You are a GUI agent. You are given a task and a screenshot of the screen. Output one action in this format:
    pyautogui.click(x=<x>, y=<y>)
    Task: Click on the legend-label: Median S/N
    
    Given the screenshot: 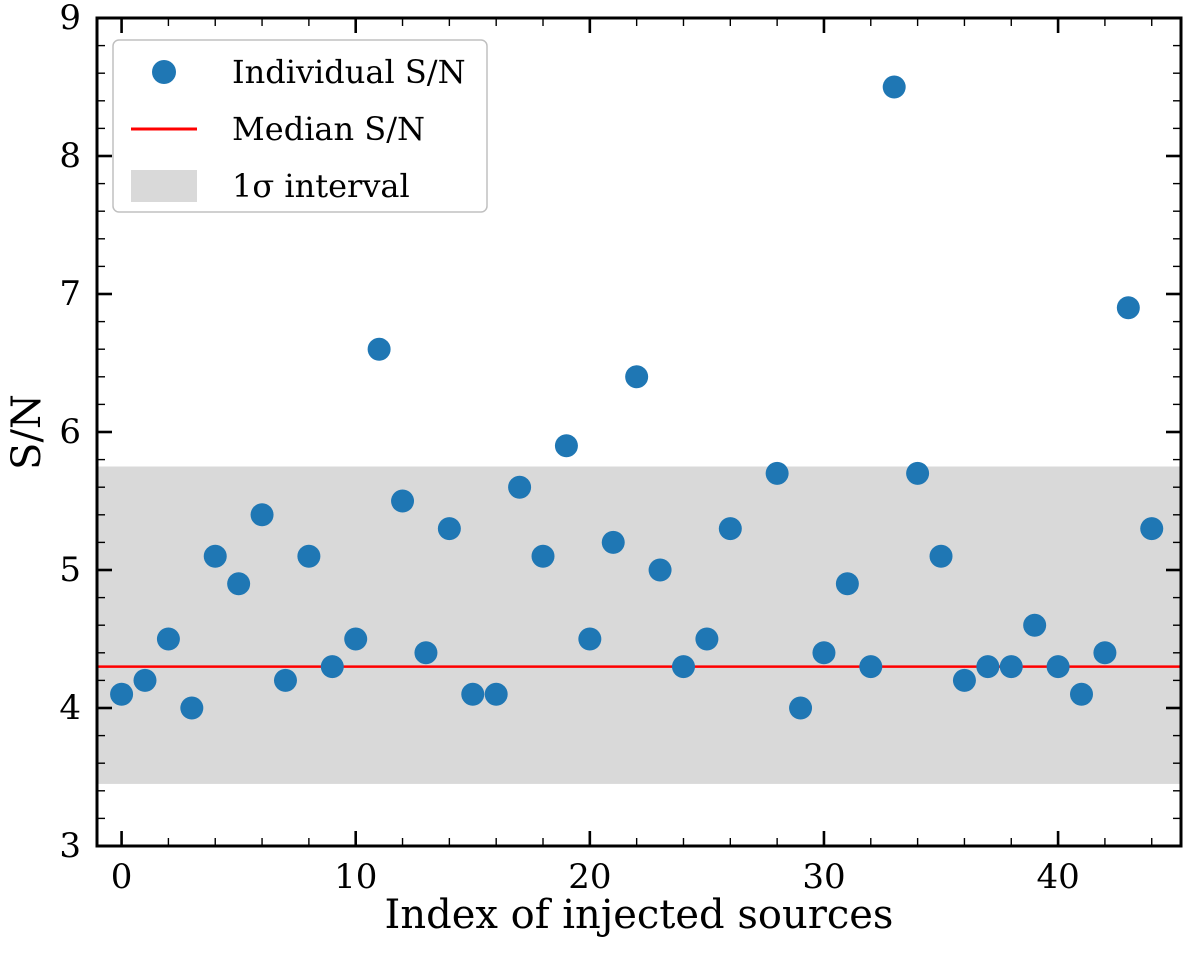 What is the action you would take?
    pyautogui.click(x=328, y=129)
    